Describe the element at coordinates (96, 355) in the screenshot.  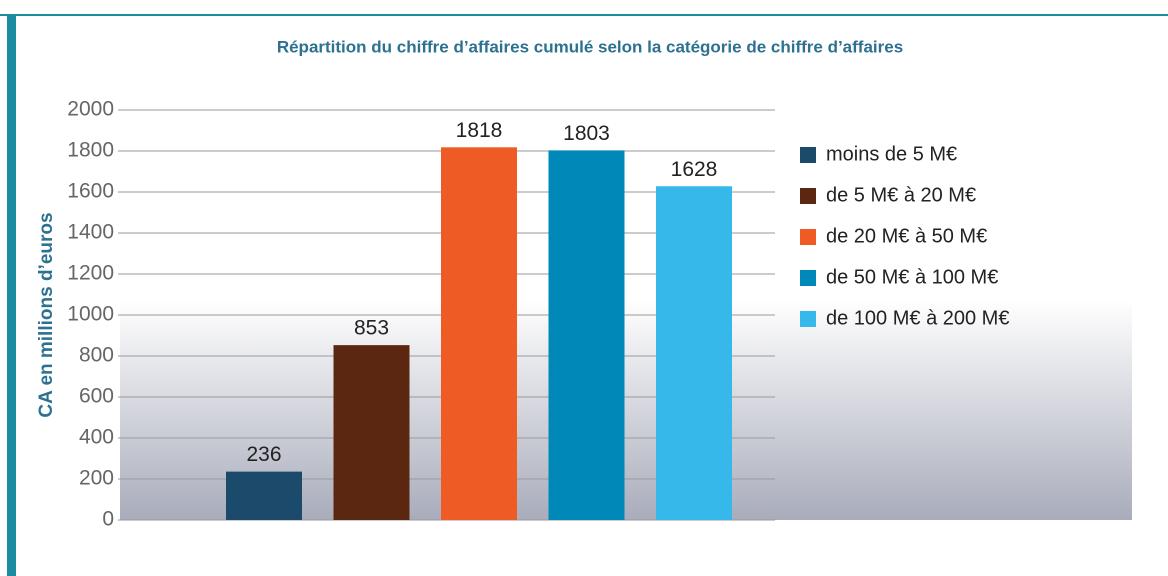
I see `y-tick-label: 800` at that location.